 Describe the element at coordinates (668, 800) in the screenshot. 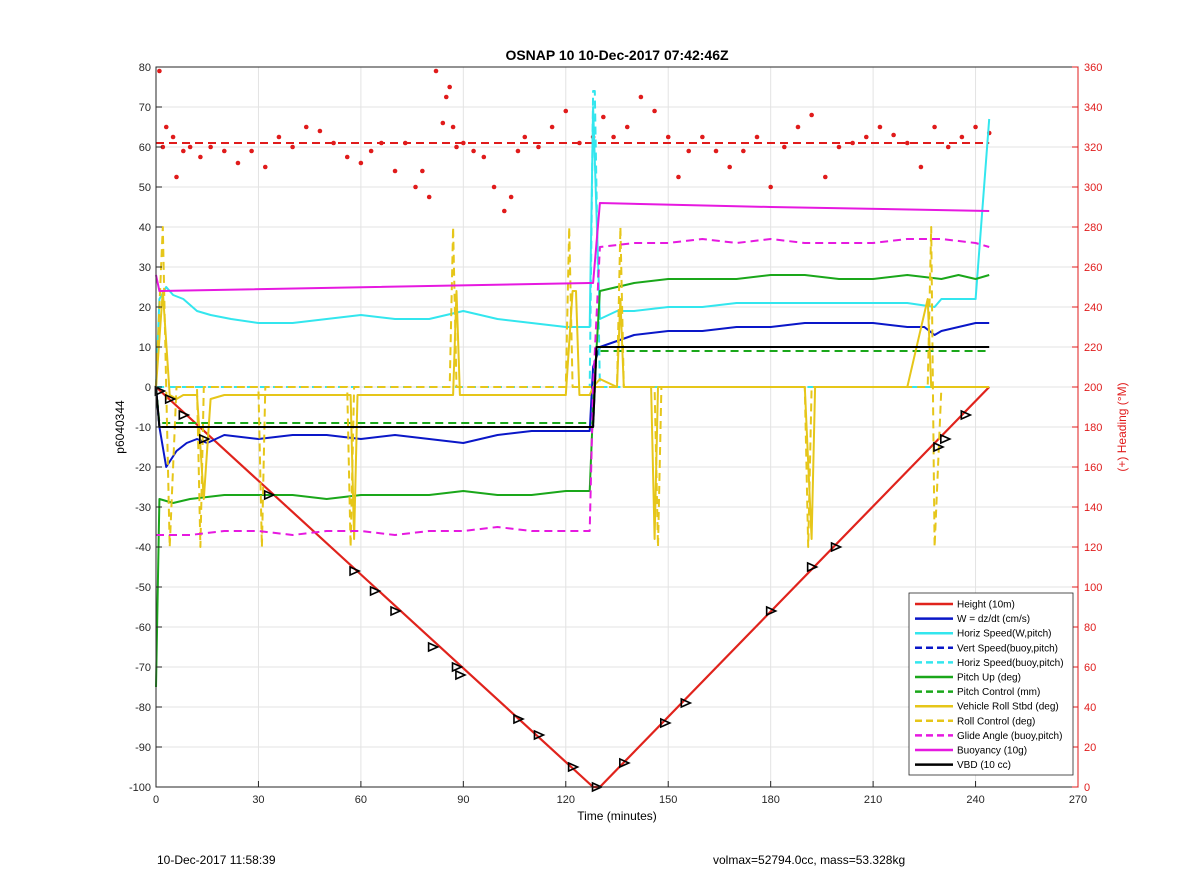

I see `x-tick-label-5: 150` at that location.